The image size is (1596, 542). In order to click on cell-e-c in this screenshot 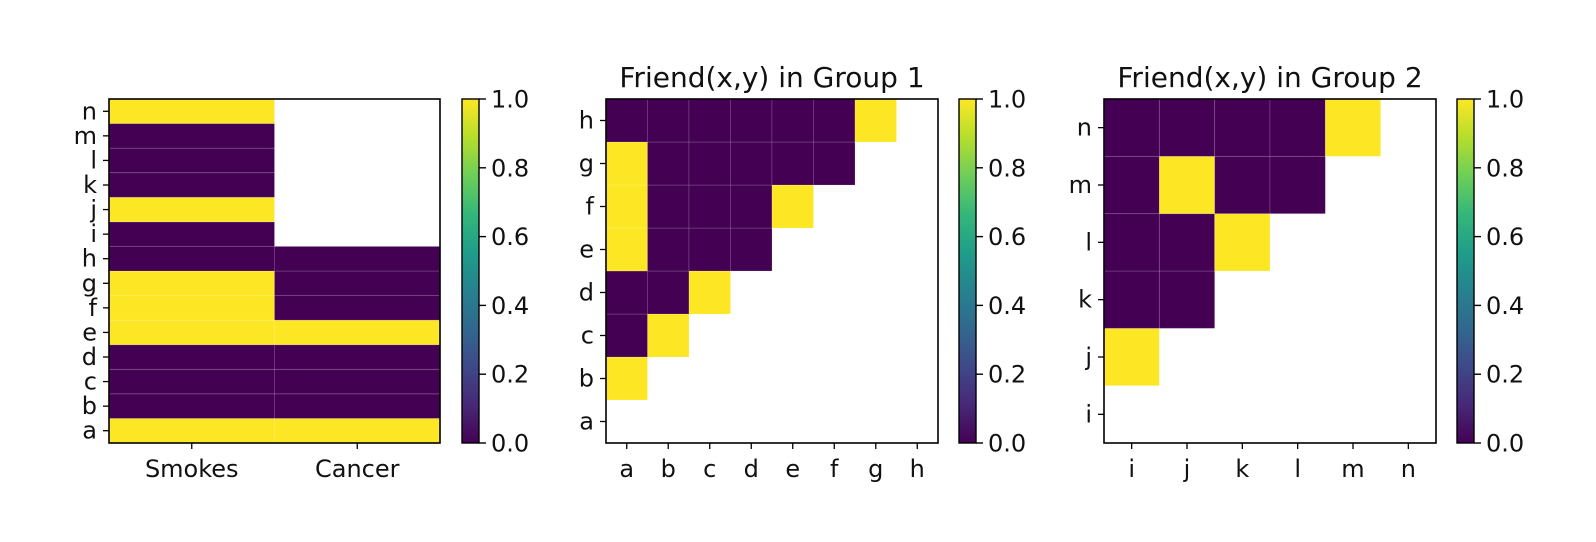, I will do `click(709, 249)`.